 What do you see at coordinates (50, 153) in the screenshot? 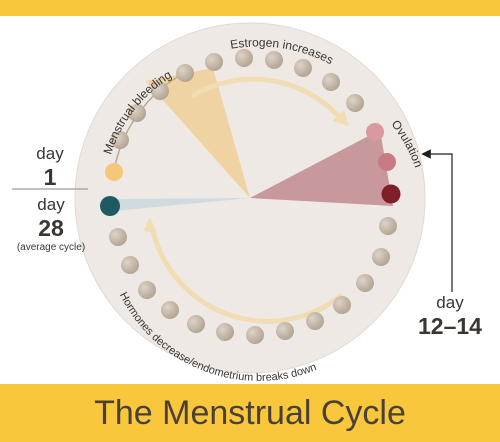
I see `day1-word: day` at bounding box center [50, 153].